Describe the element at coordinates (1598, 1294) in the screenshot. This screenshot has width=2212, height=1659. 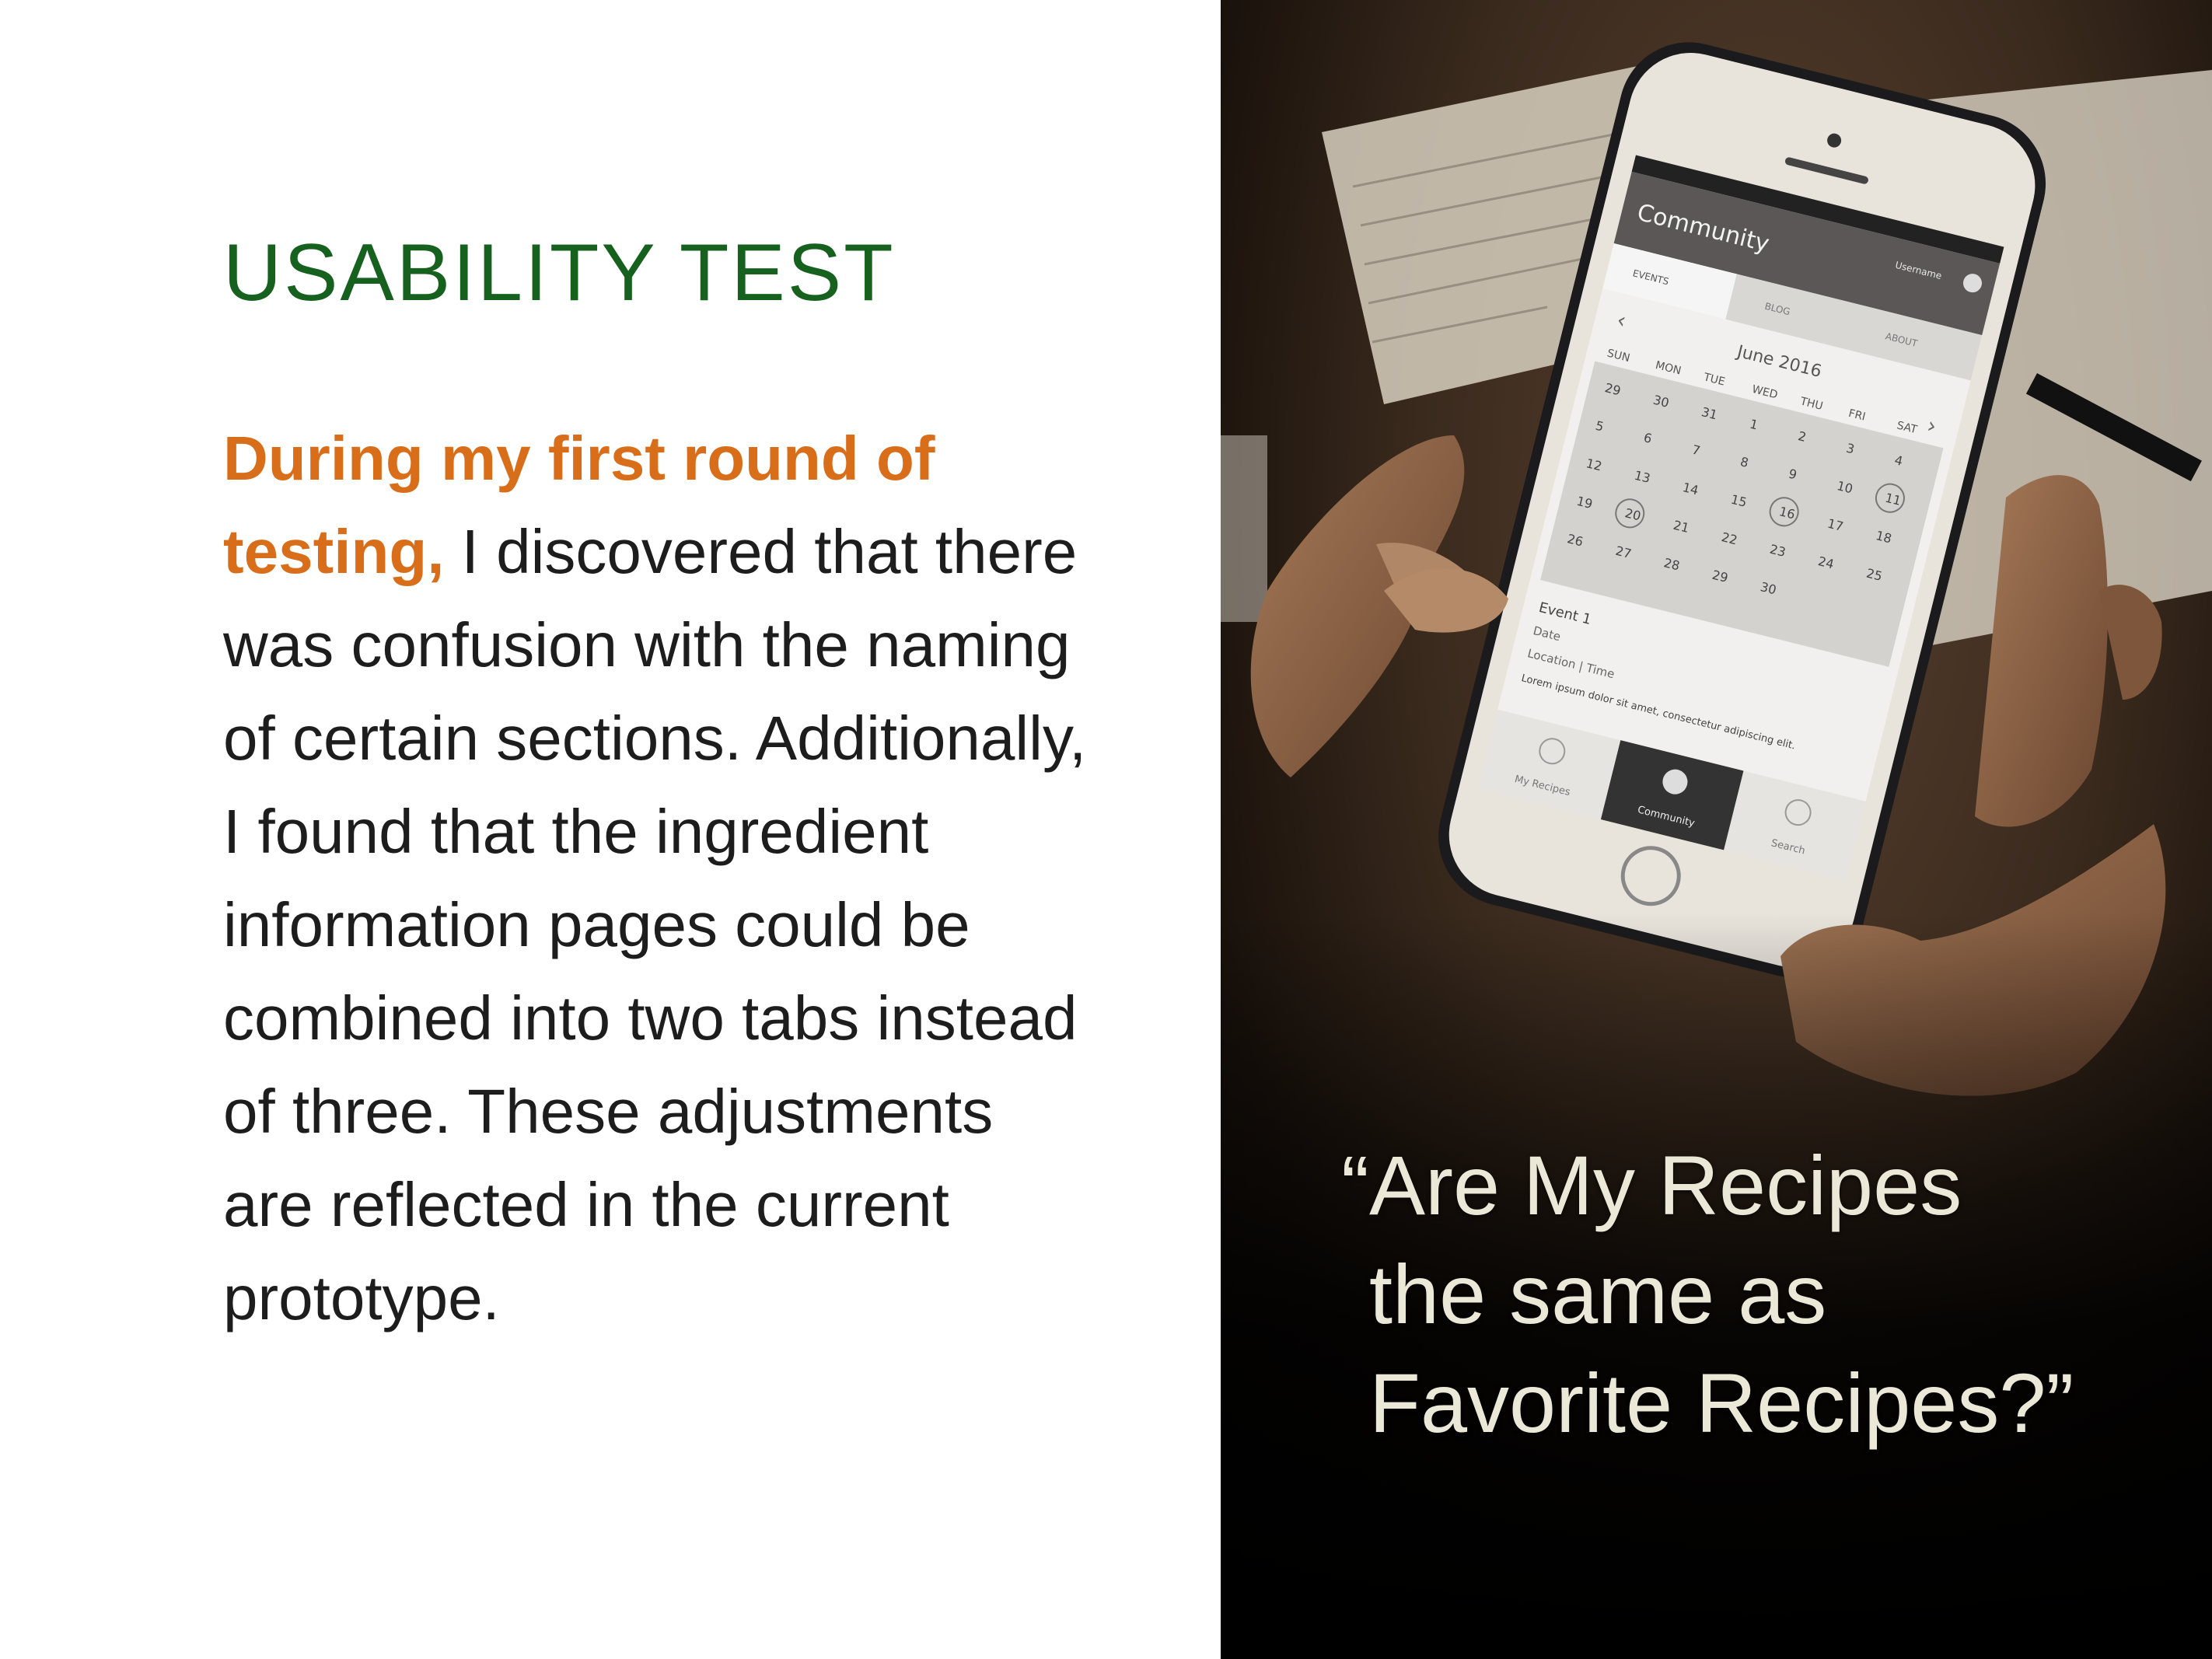
I see `quote-line-2: the same as` at that location.